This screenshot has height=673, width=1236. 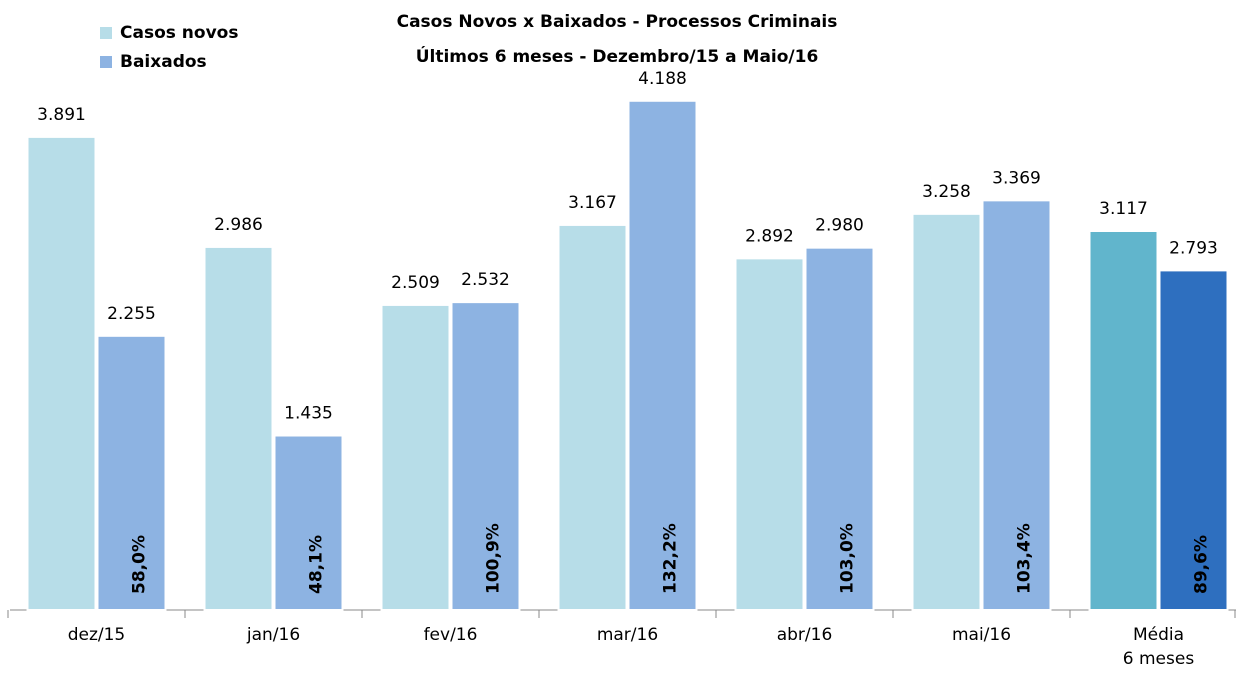 What do you see at coordinates (1202, 564) in the screenshot?
I see `ratio-label: 89,6%` at bounding box center [1202, 564].